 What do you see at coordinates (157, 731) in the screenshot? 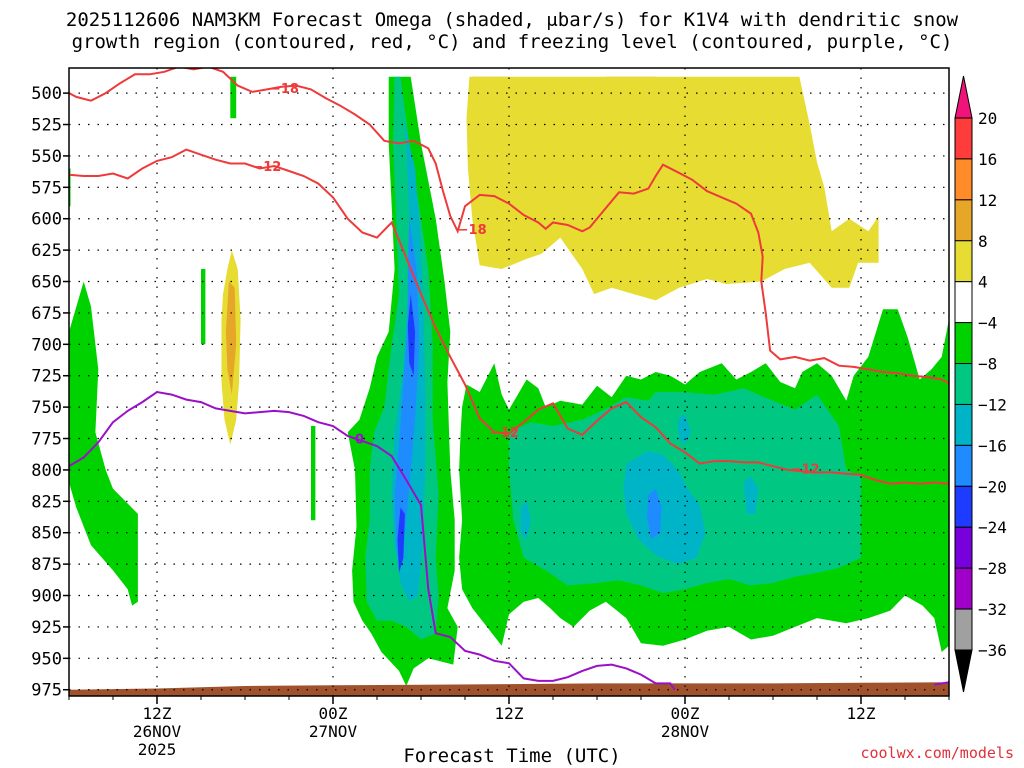
I see `x-tick-day: 26NOV` at bounding box center [157, 731].